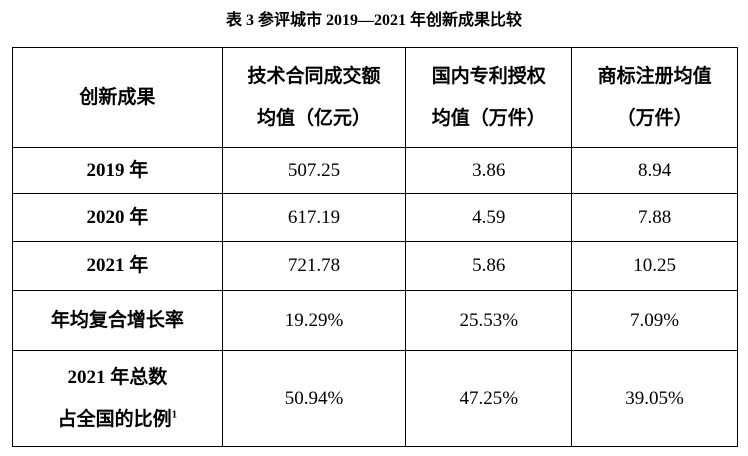 This screenshot has width=748, height=456. Describe the element at coordinates (174, 414) in the screenshot. I see `footnote-mark: 1` at that location.